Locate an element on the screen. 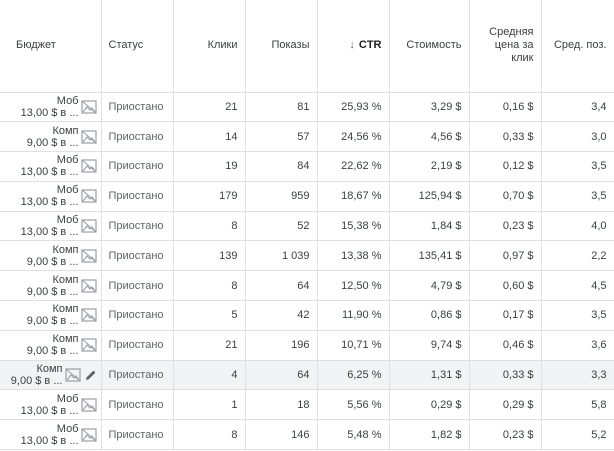 This screenshot has height=451, width=614. avg-pos-cell: 3,6 is located at coordinates (577, 345).